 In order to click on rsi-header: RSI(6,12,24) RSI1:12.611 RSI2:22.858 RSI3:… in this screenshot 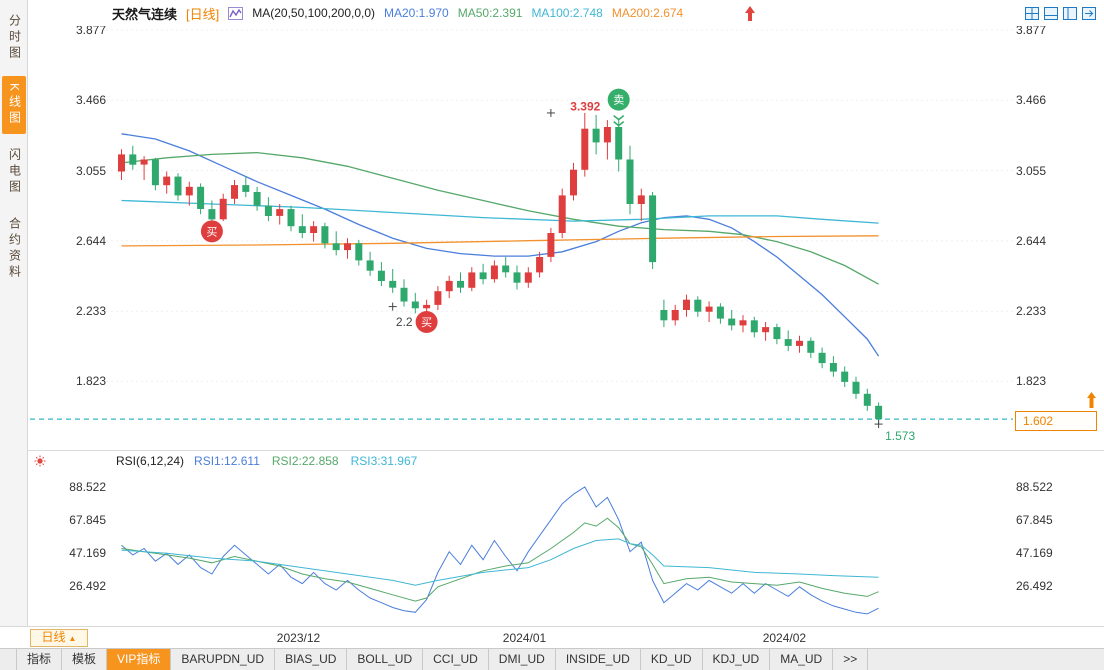, I will do `click(222, 461)`.